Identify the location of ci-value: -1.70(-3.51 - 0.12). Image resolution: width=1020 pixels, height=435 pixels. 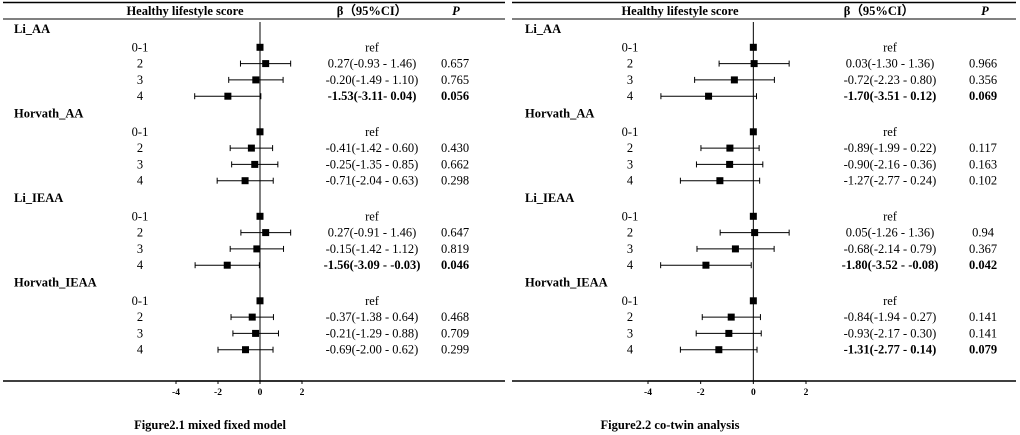
(890, 96).